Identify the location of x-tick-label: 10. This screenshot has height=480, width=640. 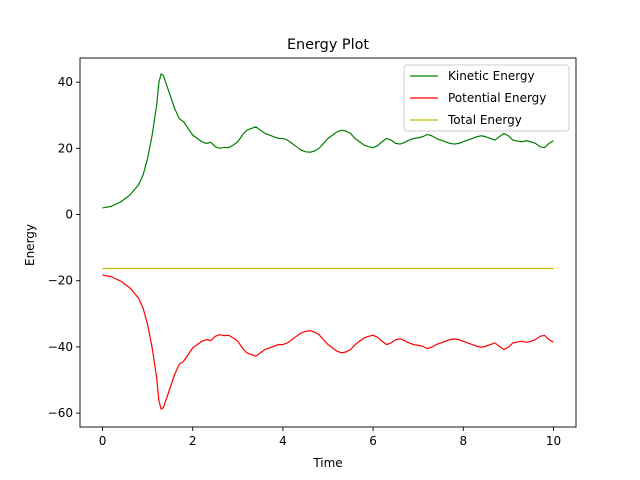
(553, 441).